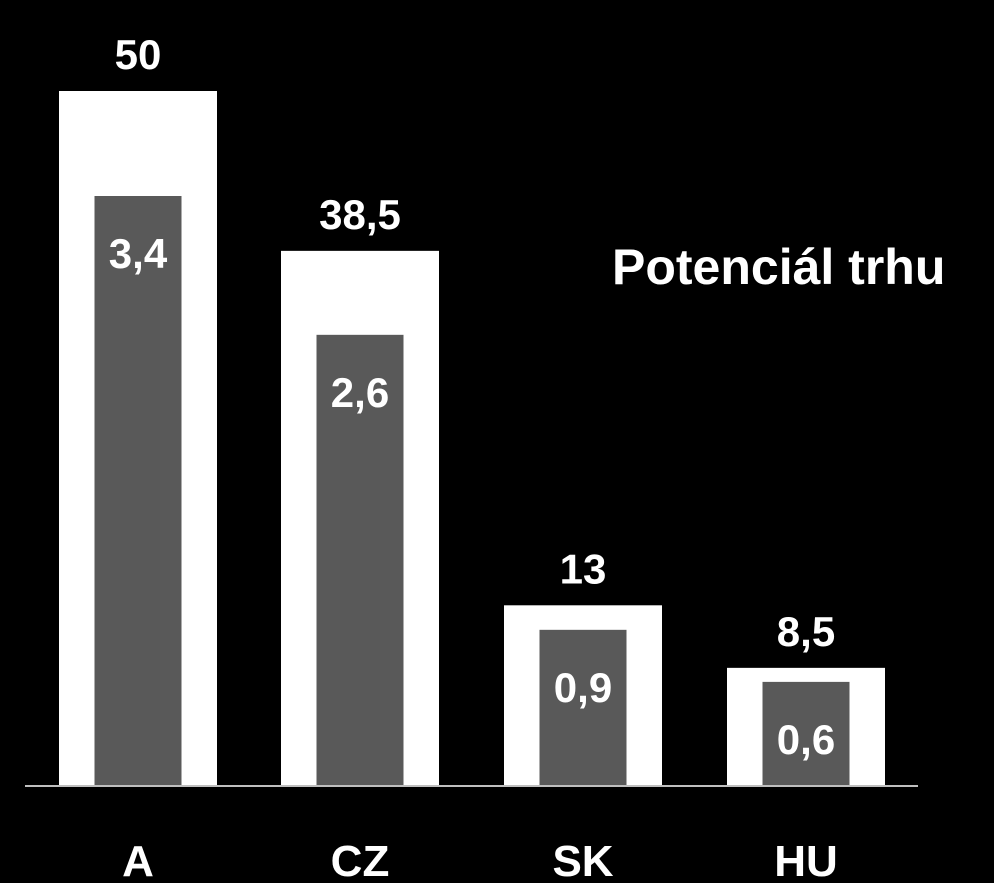 The image size is (994, 883). What do you see at coordinates (138, 491) in the screenshot?
I see `bar-inner-a` at bounding box center [138, 491].